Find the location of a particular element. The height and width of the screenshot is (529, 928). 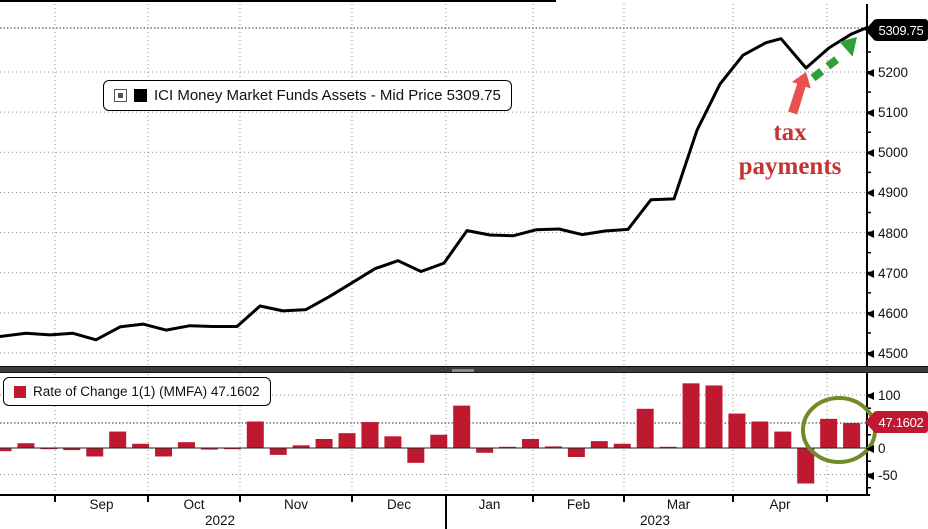

year-label: 2022 is located at coordinates (220, 520).